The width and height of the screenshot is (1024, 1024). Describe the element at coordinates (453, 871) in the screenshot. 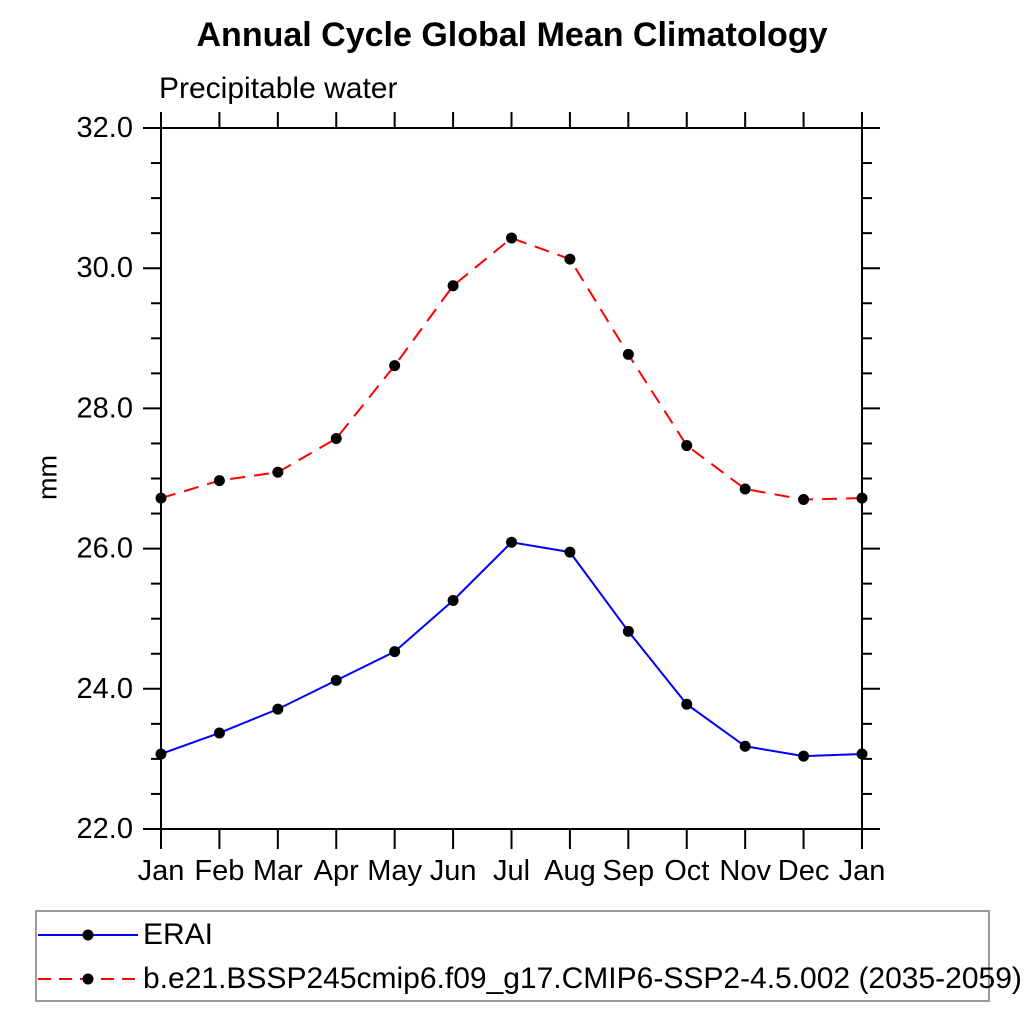

I see `x-tick-label: Jun` at that location.